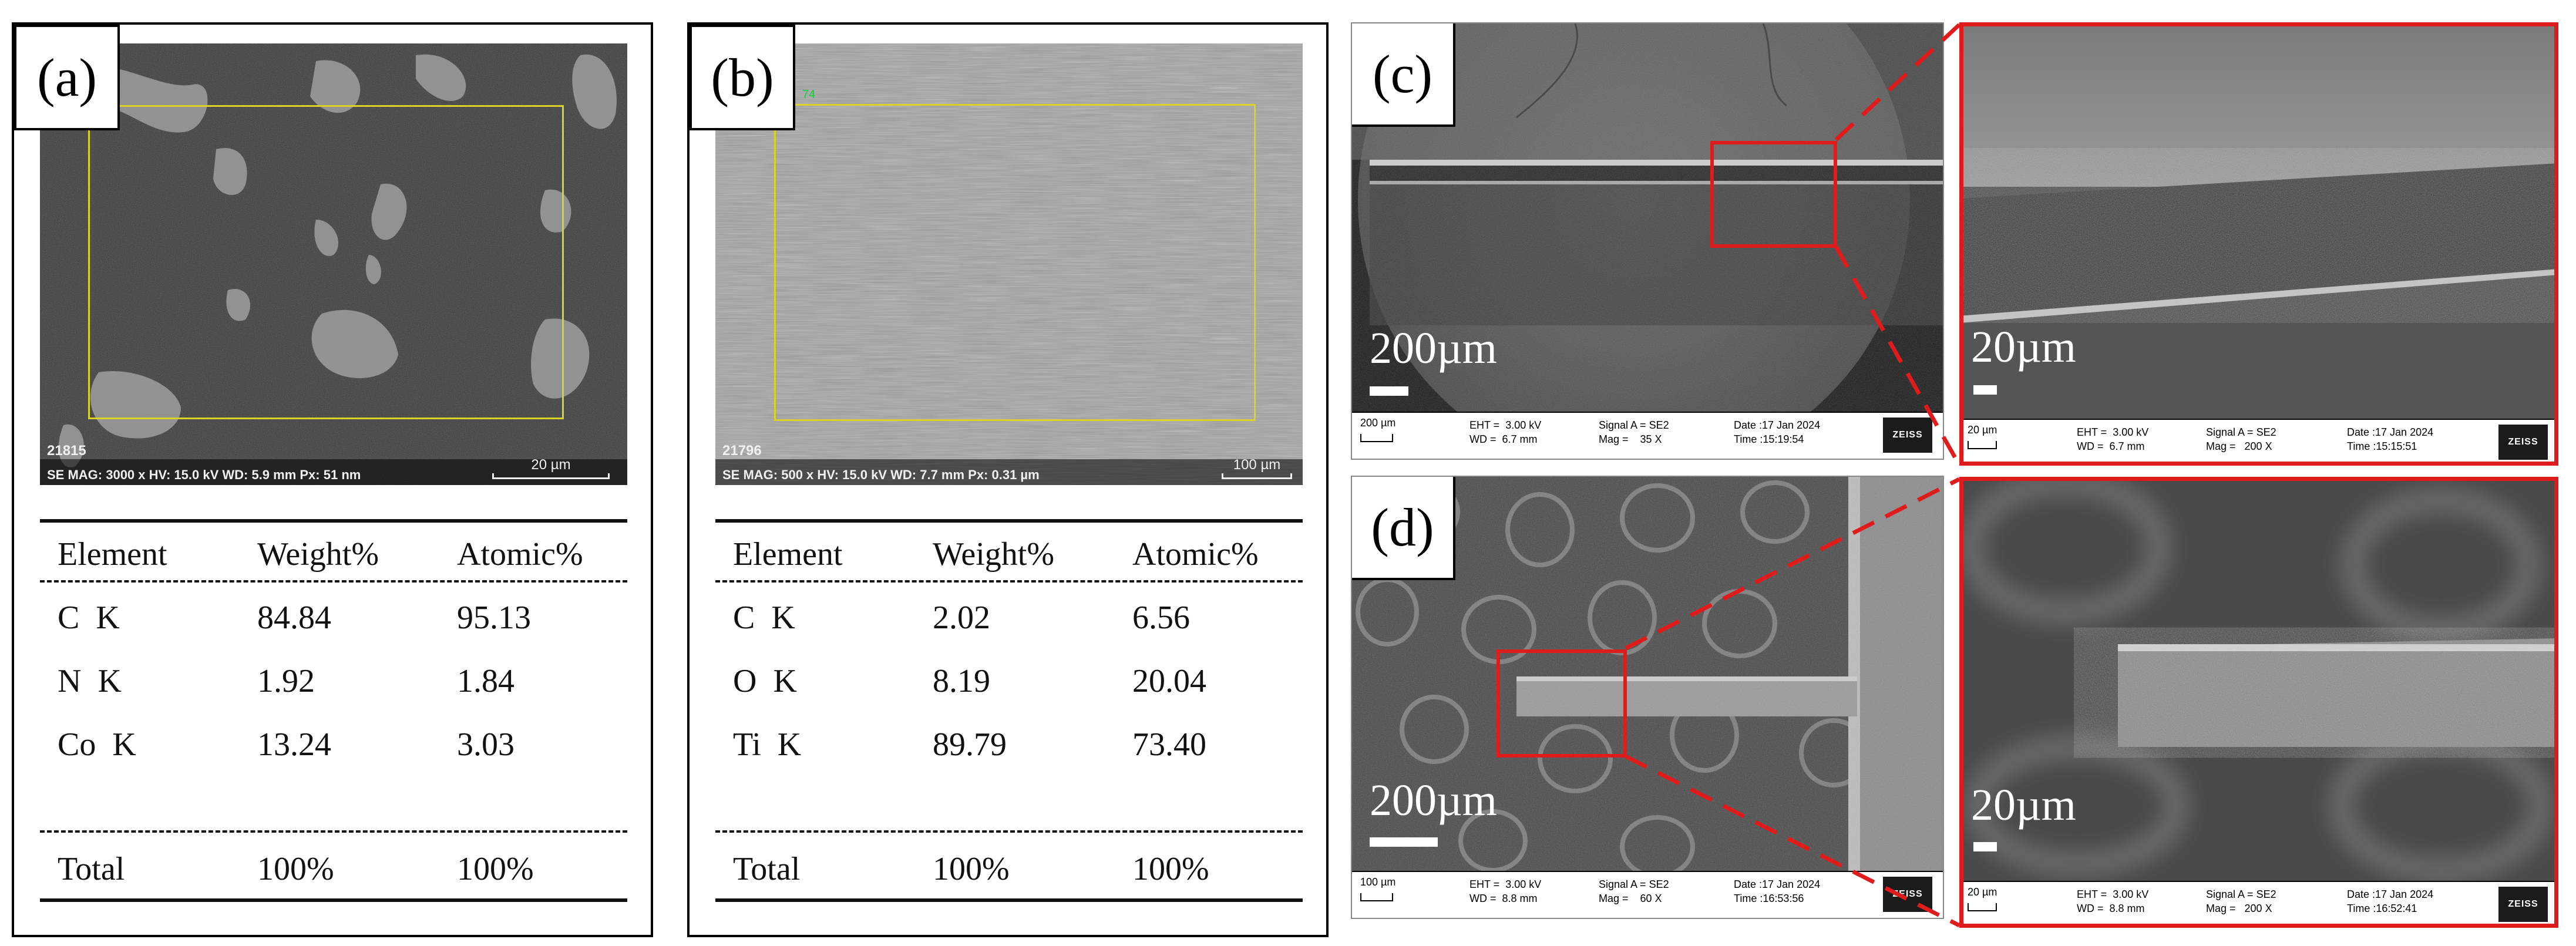 The height and width of the screenshot is (946, 2576). I want to click on header-element: Element, so click(788, 555).